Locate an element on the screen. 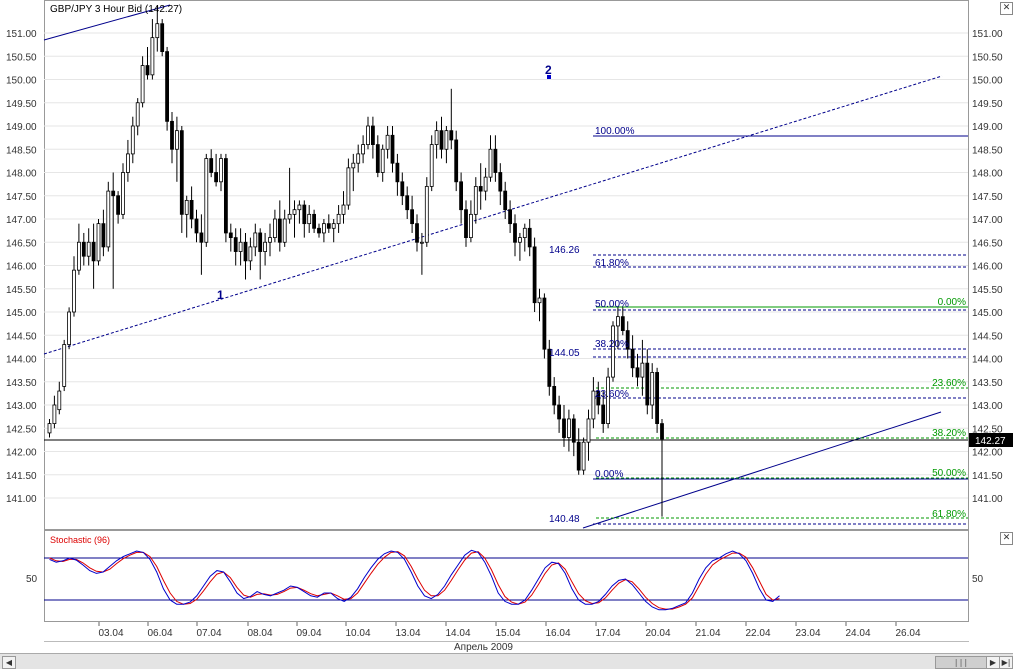  y-tick-label-right: 146.50 is located at coordinates (987, 243).